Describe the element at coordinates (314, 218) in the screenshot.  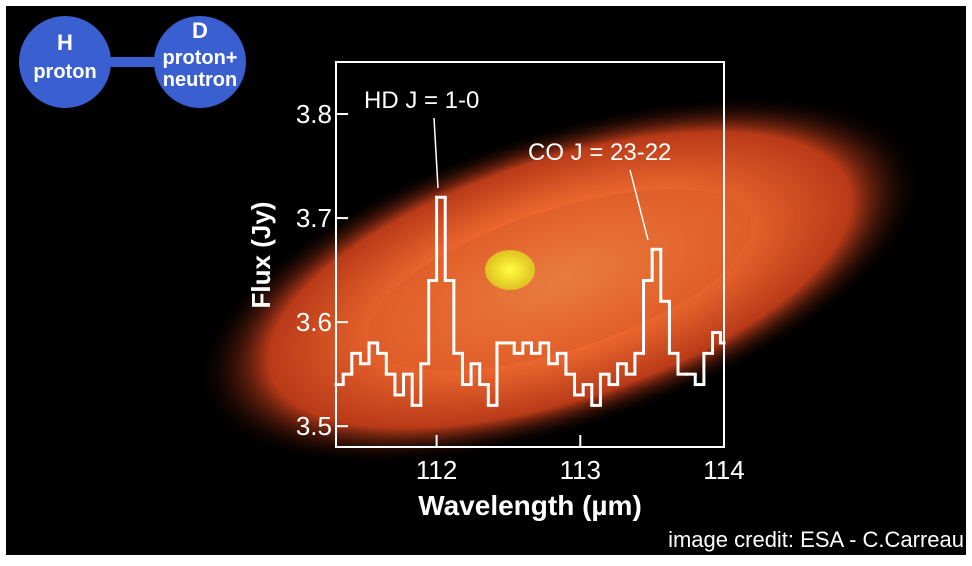
I see `y-tick-label: 3.7` at that location.